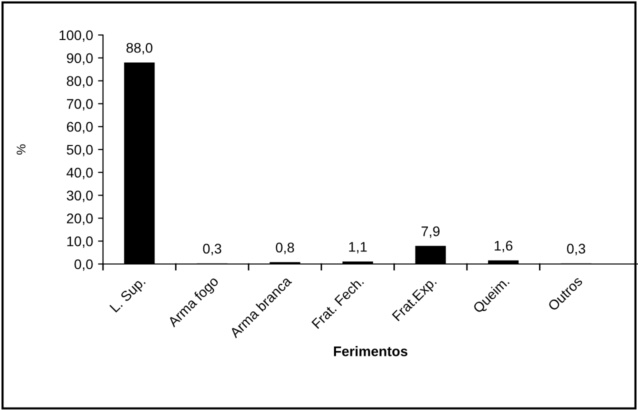 The image size is (638, 410). I want to click on y-tick-label: 10,0, so click(80, 242).